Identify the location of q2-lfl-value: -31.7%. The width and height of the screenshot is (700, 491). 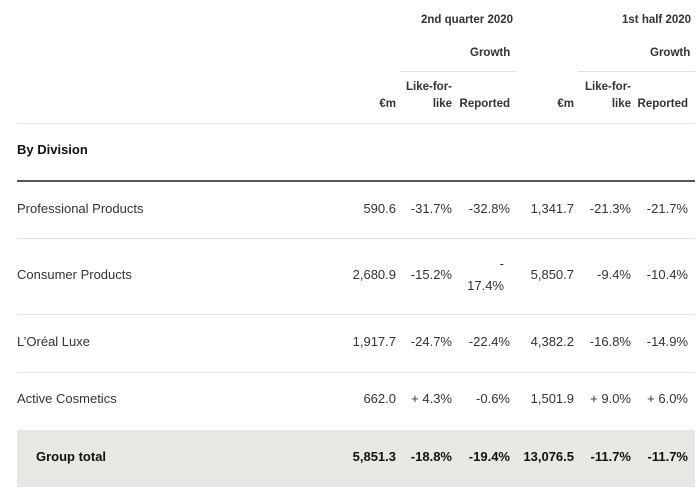
(431, 208).